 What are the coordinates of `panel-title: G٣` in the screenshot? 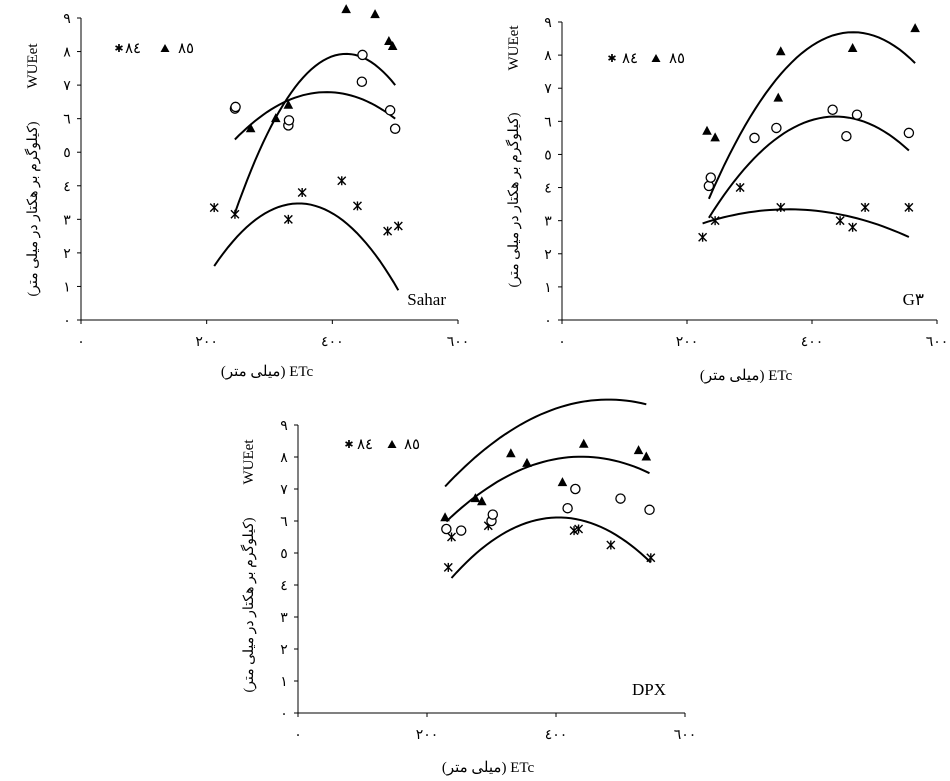 It's located at (913, 299).